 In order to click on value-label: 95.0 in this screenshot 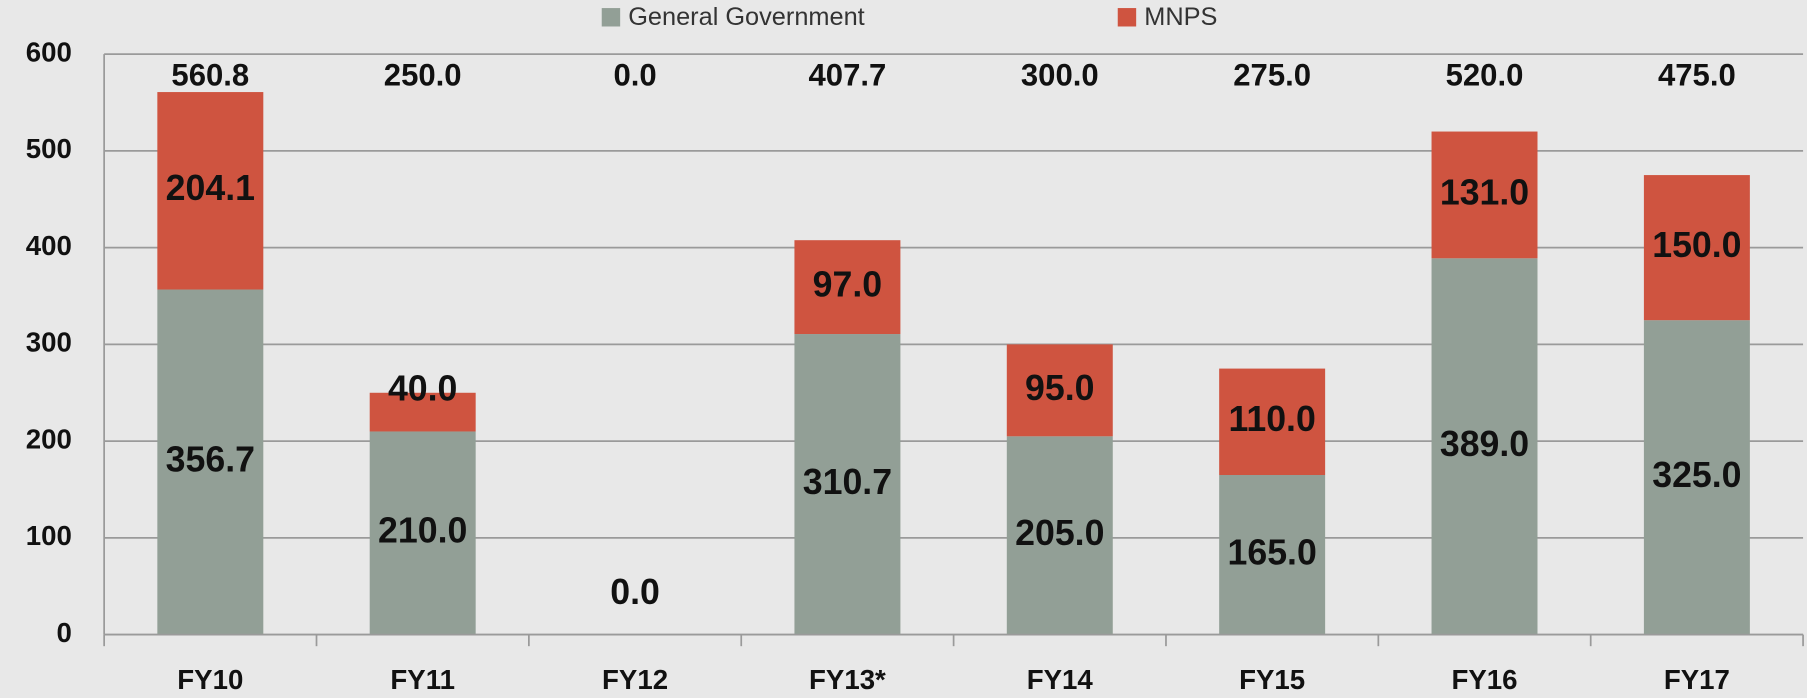, I will do `click(1059, 388)`.